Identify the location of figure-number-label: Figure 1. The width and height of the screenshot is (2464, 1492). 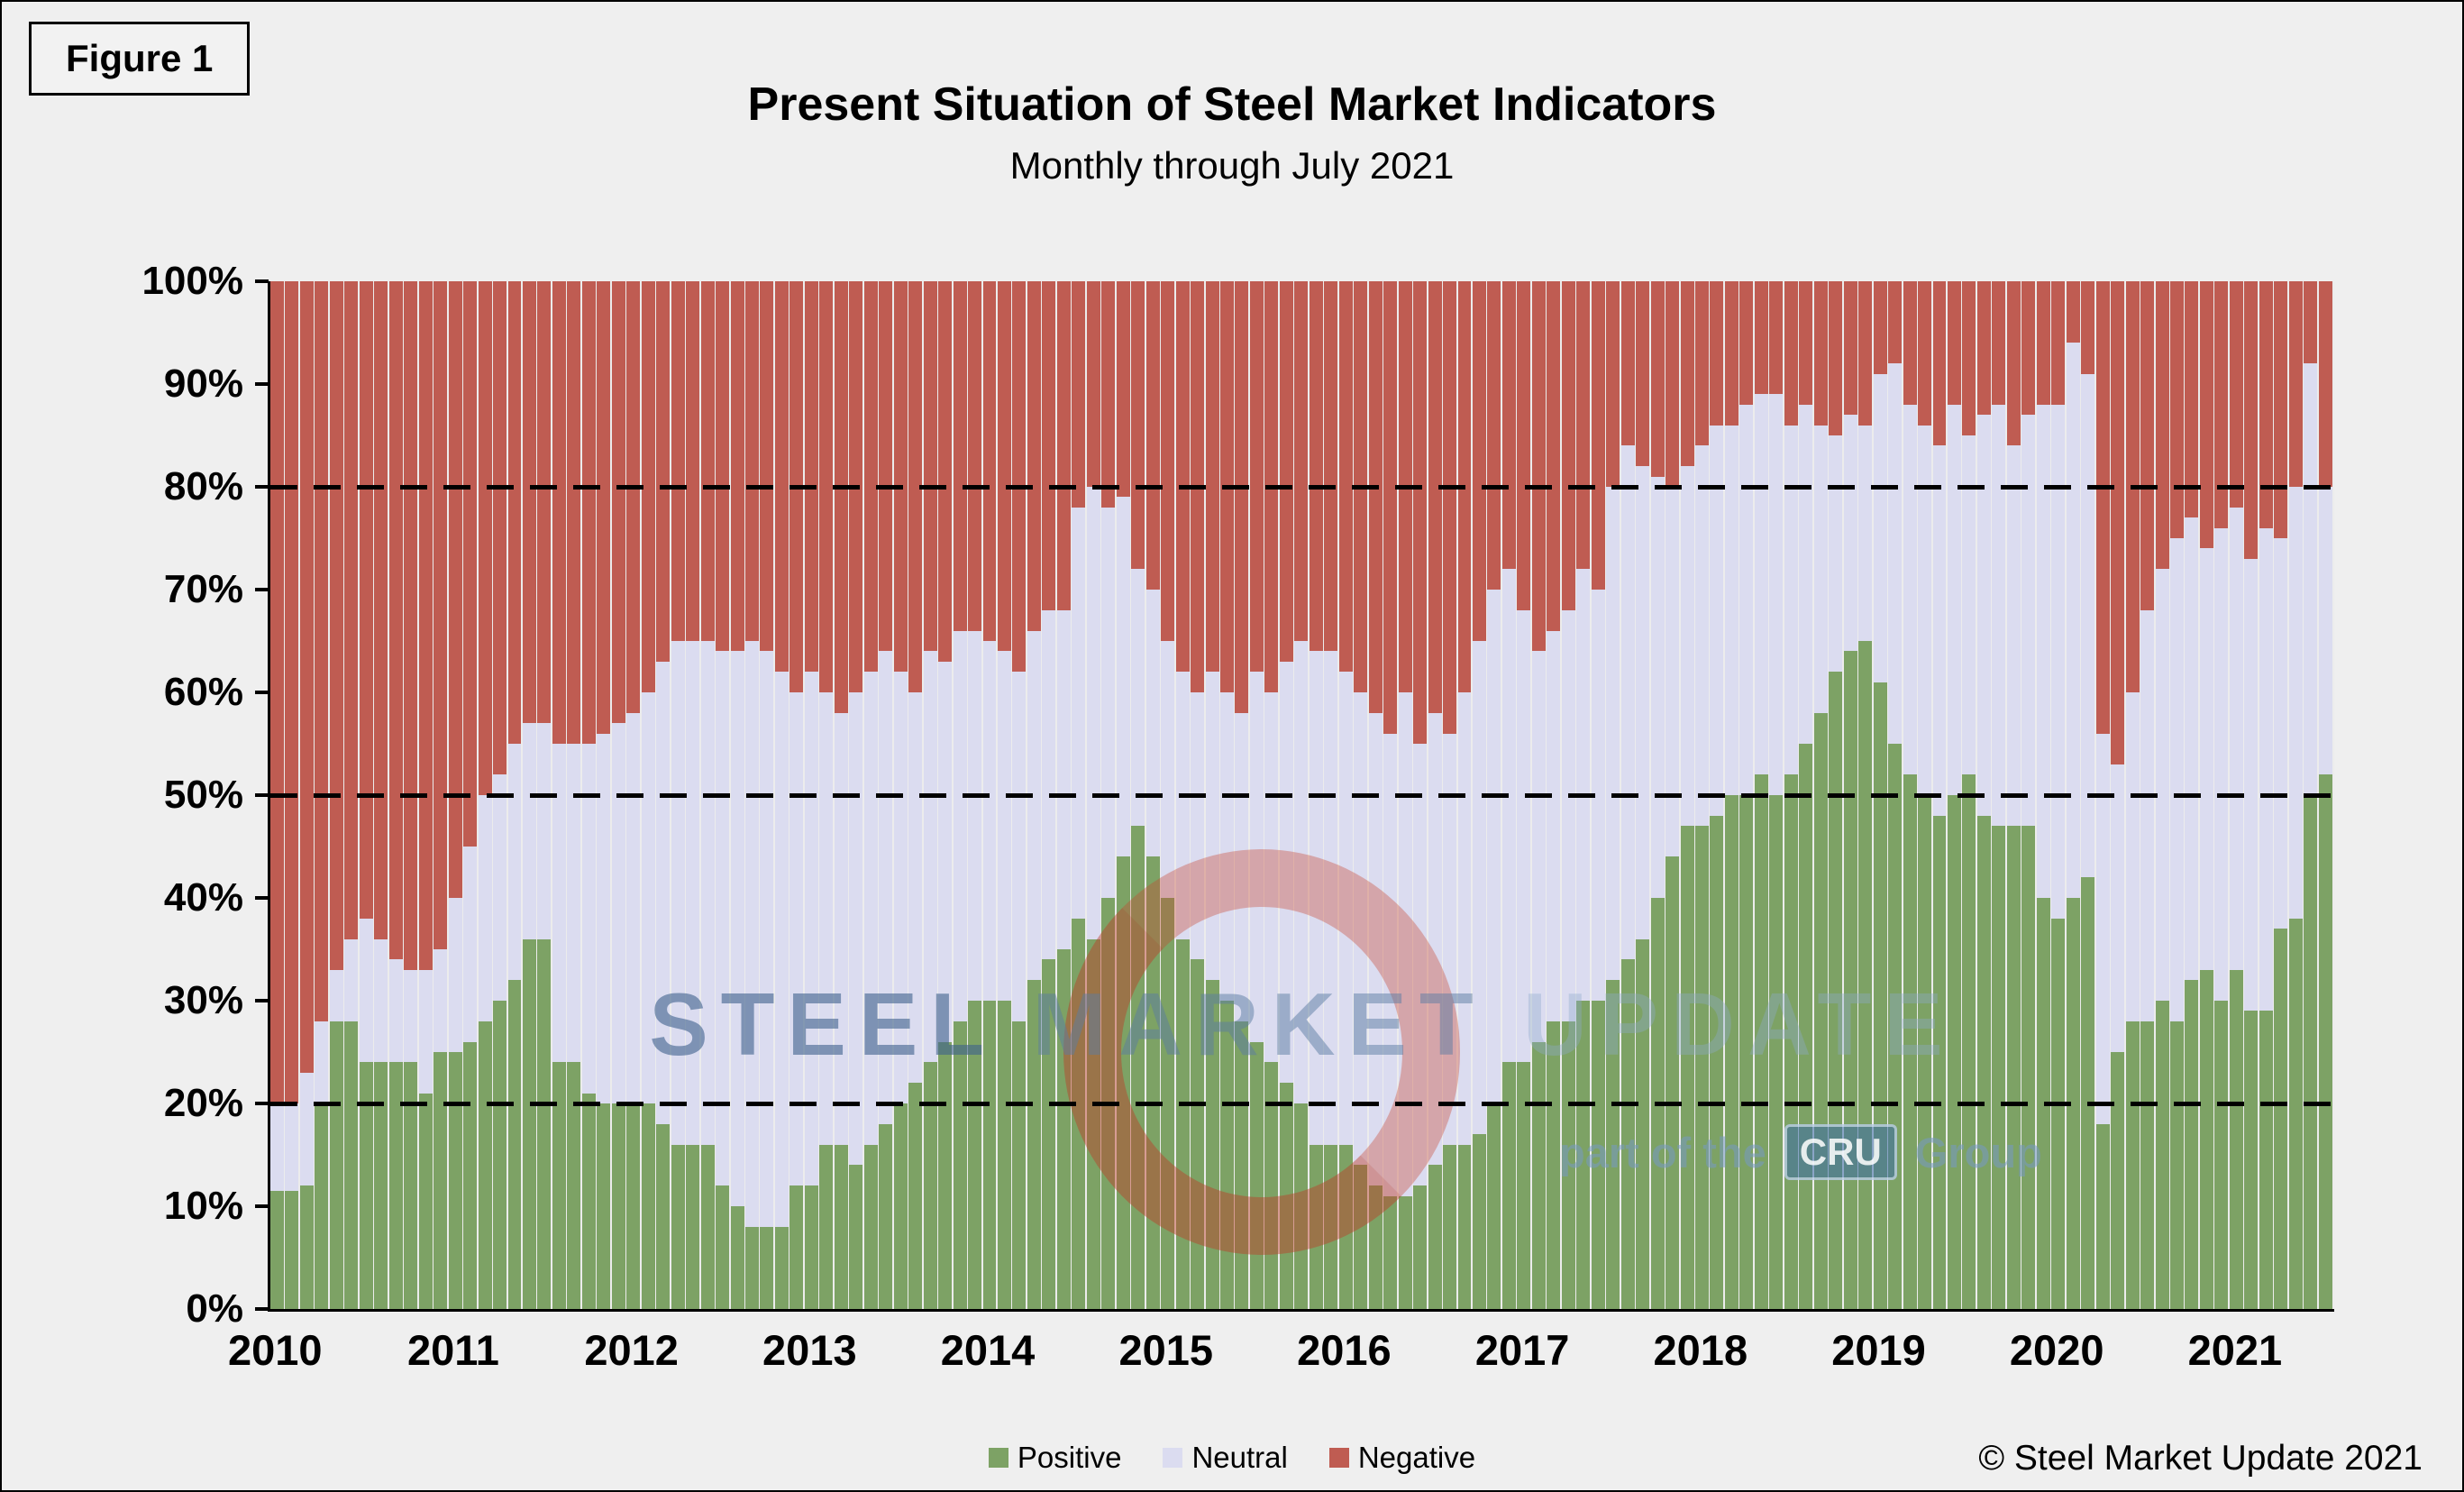
(140, 58).